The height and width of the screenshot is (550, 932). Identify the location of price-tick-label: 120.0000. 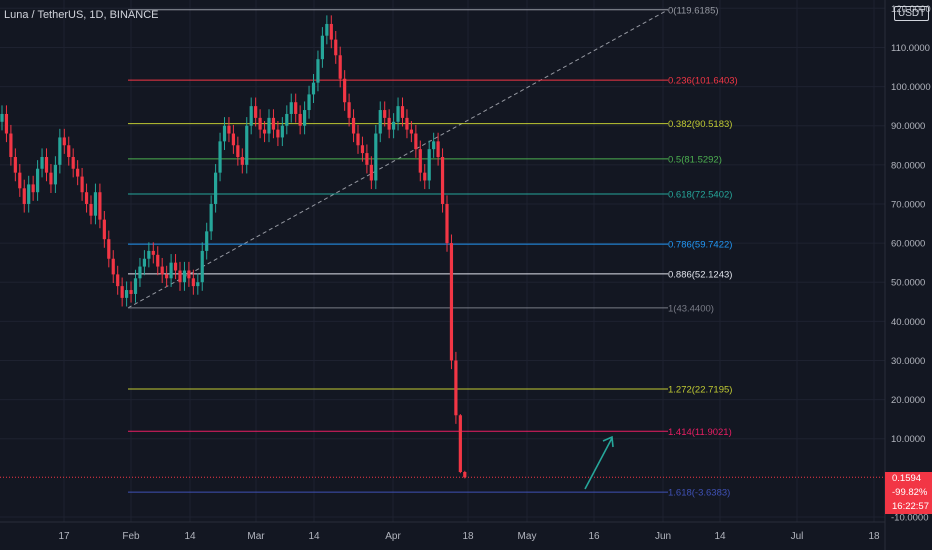
(911, 9).